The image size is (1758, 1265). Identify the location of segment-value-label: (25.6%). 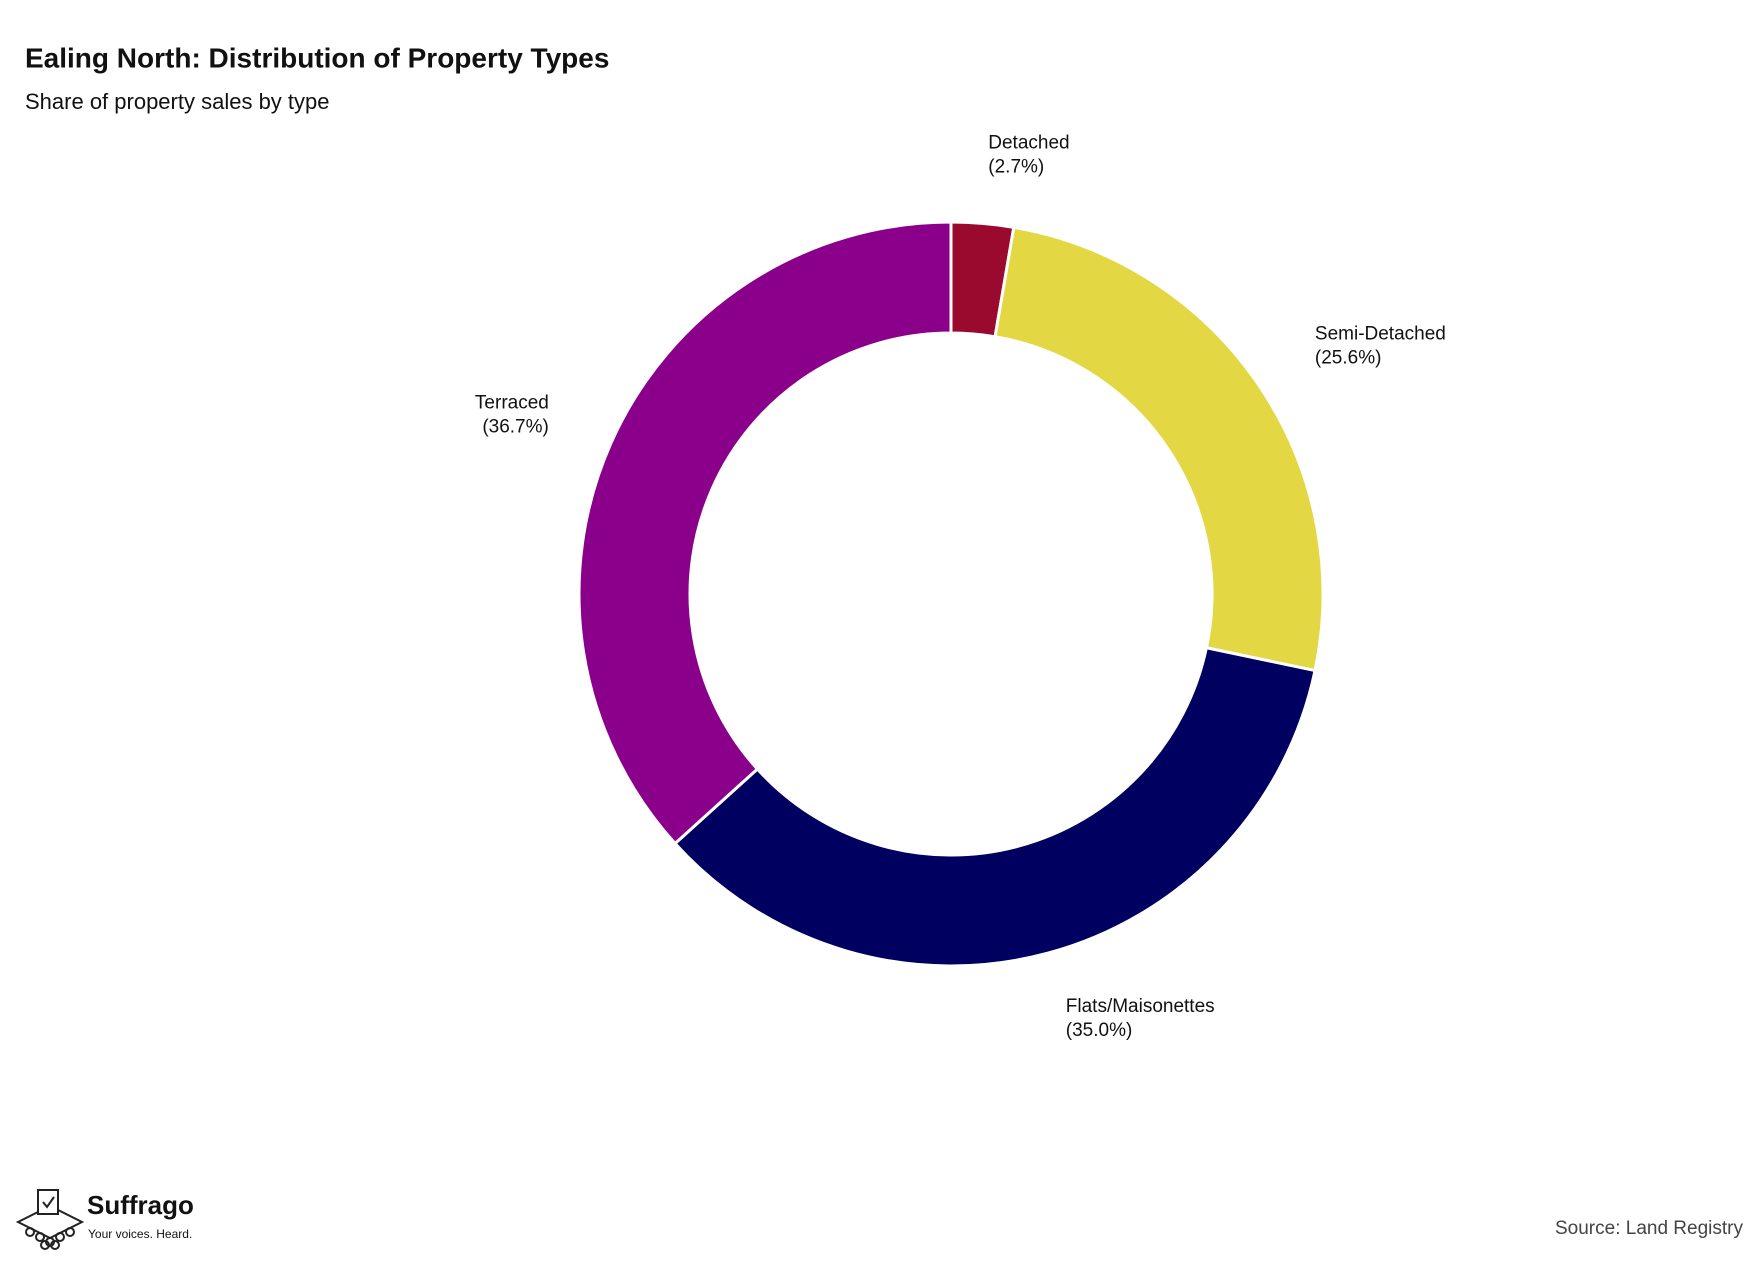
(1348, 358).